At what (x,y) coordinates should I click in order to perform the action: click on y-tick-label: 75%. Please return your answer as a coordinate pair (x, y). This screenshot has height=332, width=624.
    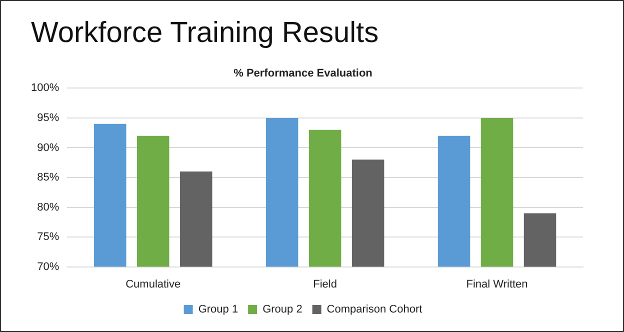
    Looking at the image, I should click on (48, 237).